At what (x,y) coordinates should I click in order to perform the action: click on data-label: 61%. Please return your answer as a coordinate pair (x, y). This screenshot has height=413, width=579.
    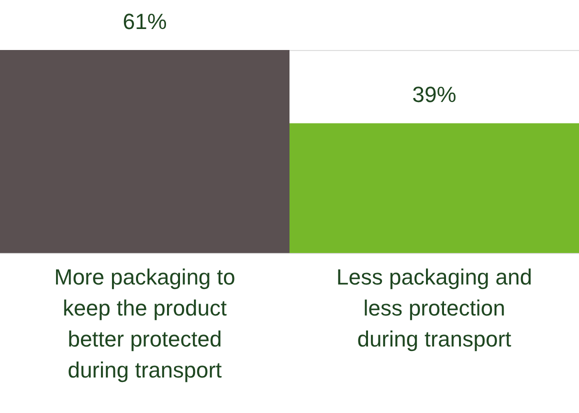
    Looking at the image, I should click on (144, 21).